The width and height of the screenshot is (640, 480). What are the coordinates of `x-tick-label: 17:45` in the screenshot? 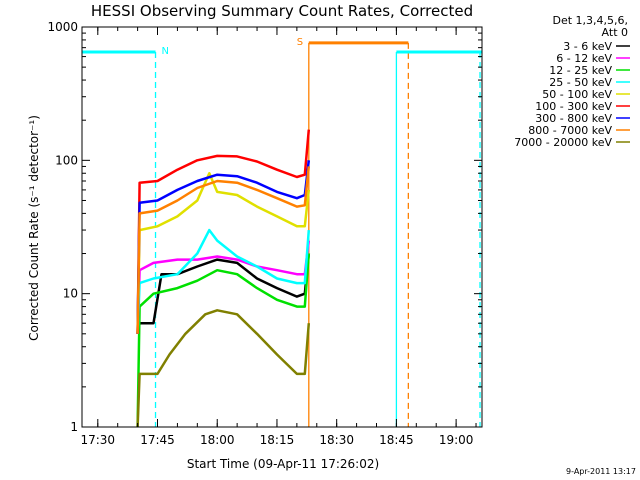 It's located at (157, 440).